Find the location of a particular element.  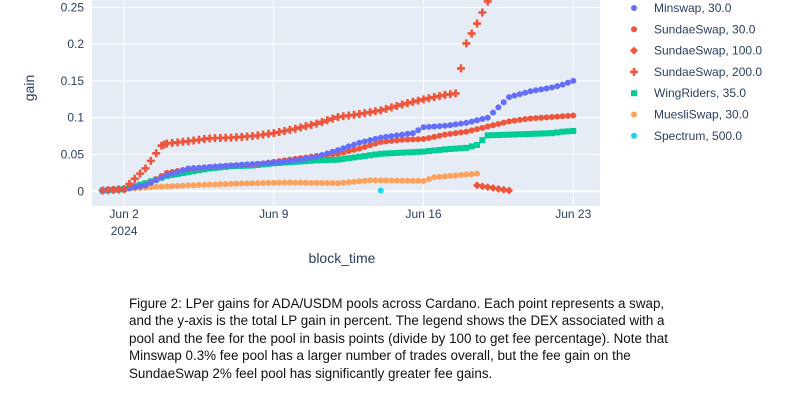

legend-item: SundaeSwap, 200.0 is located at coordinates (696, 72).